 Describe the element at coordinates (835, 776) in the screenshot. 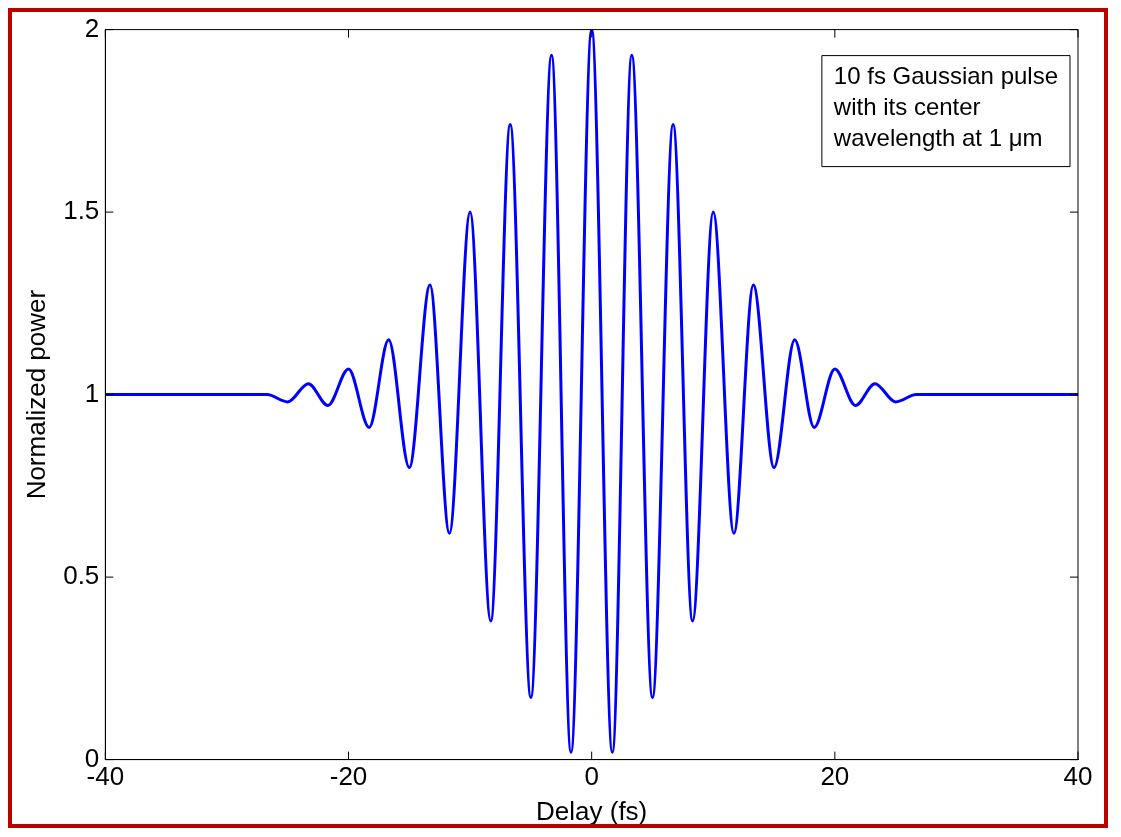

I see `x-tick-label: 20` at that location.